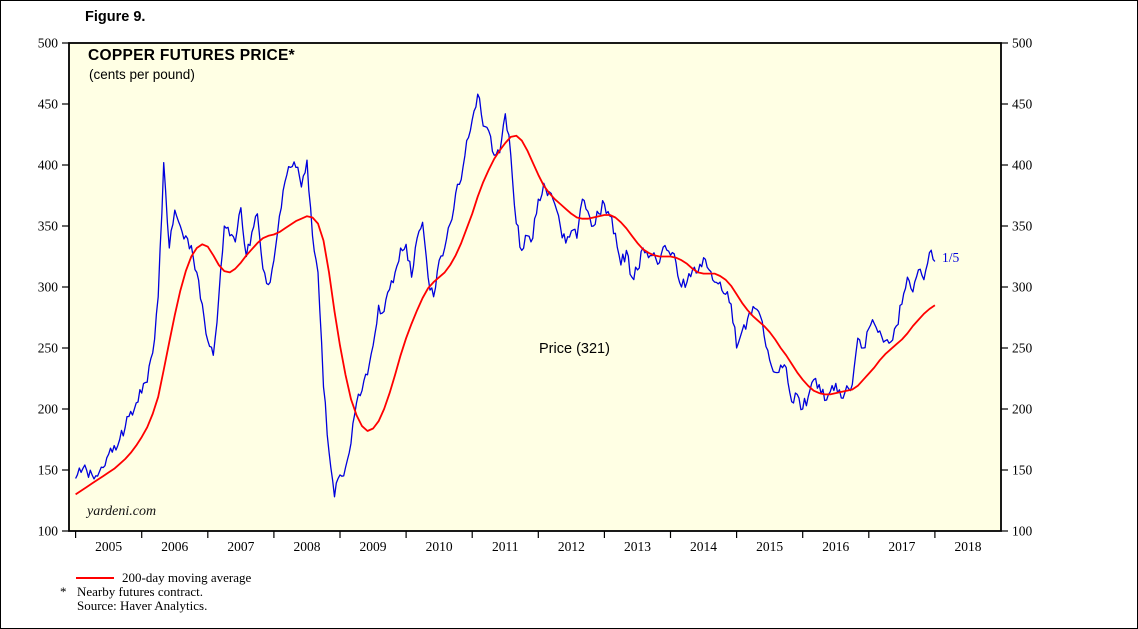 This screenshot has width=1138, height=629. What do you see at coordinates (140, 591) in the screenshot?
I see `footnote-text: Nearby futures contract.` at bounding box center [140, 591].